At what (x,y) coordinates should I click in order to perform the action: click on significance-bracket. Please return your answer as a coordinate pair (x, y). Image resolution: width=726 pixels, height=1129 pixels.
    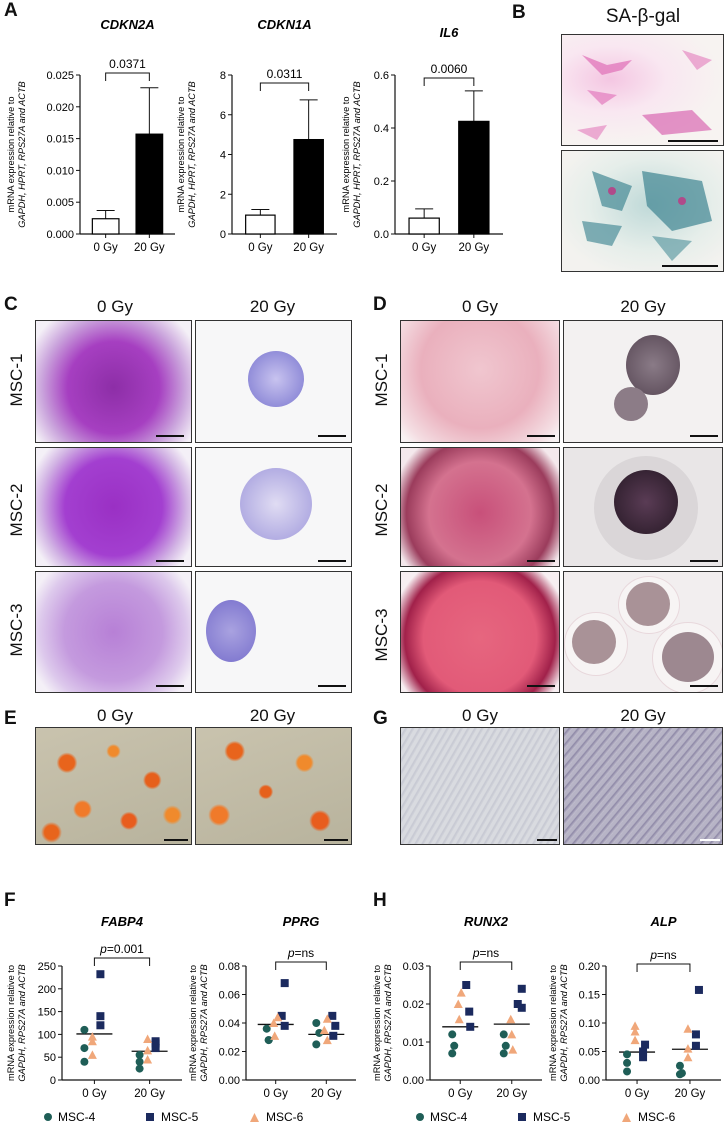
    Looking at the image, I should click on (663, 967).